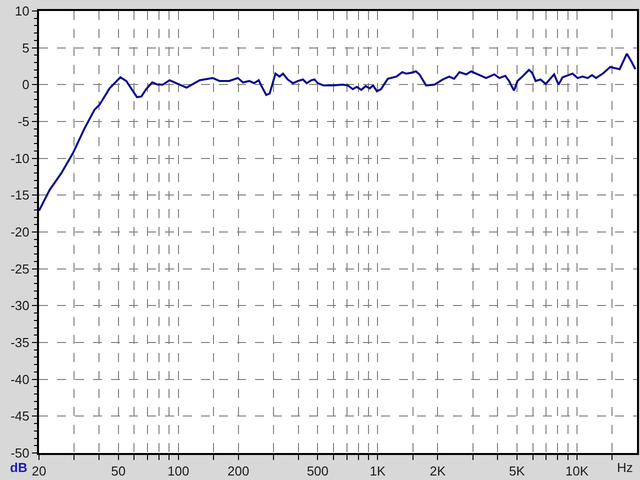  I want to click on y-tick-label: 0, so click(26, 84).